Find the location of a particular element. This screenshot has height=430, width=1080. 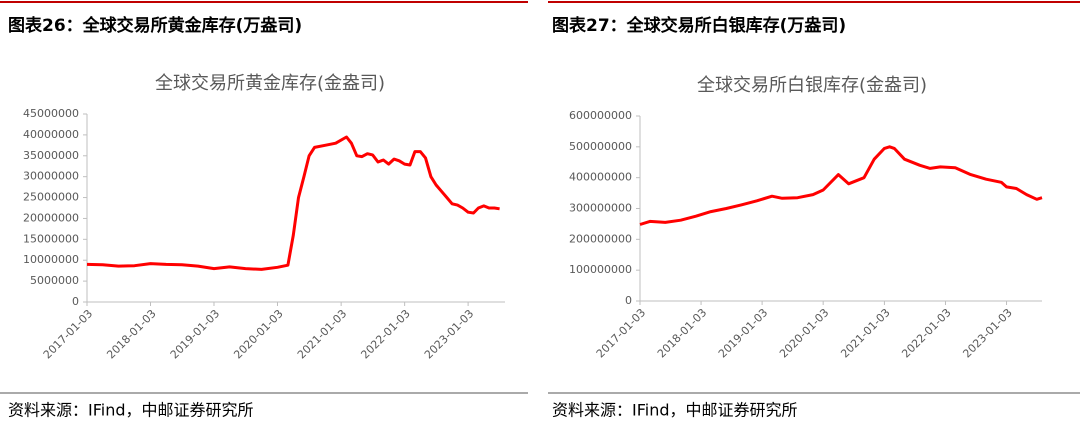

y-tick-label: 300000000 is located at coordinates (600, 208).